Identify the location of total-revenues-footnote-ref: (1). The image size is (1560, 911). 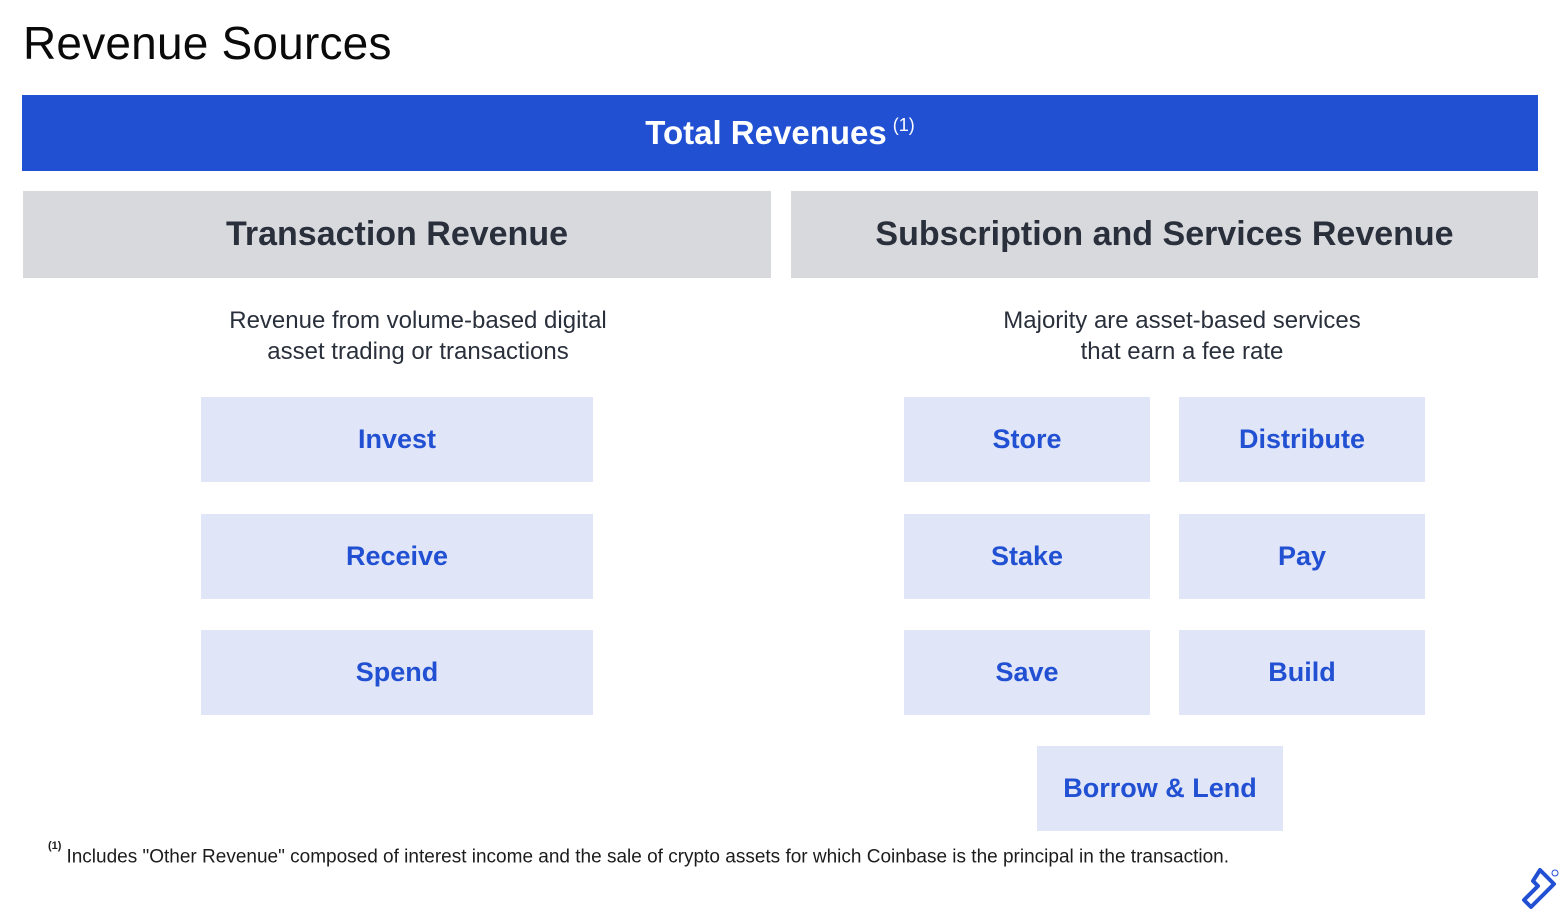
(903, 124).